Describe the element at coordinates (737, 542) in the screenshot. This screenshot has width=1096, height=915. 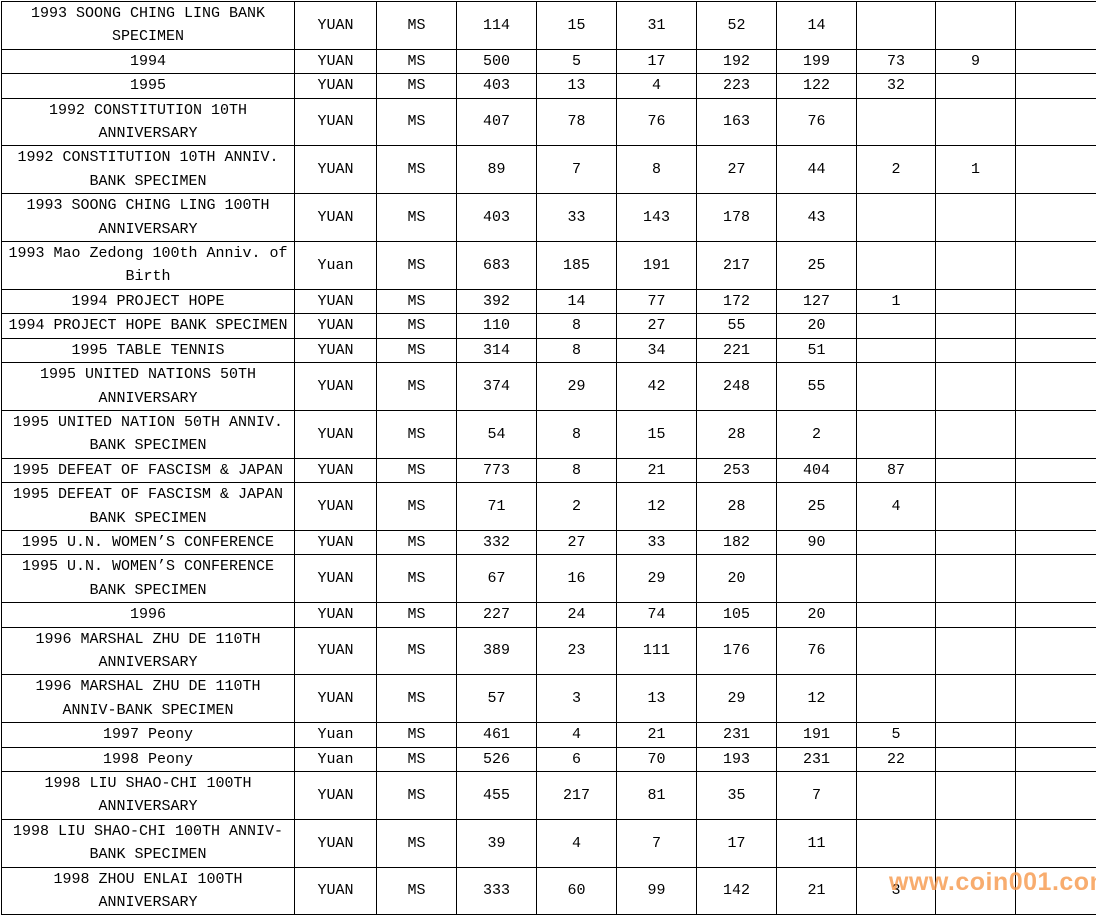
I see `count-cell: 182` at that location.